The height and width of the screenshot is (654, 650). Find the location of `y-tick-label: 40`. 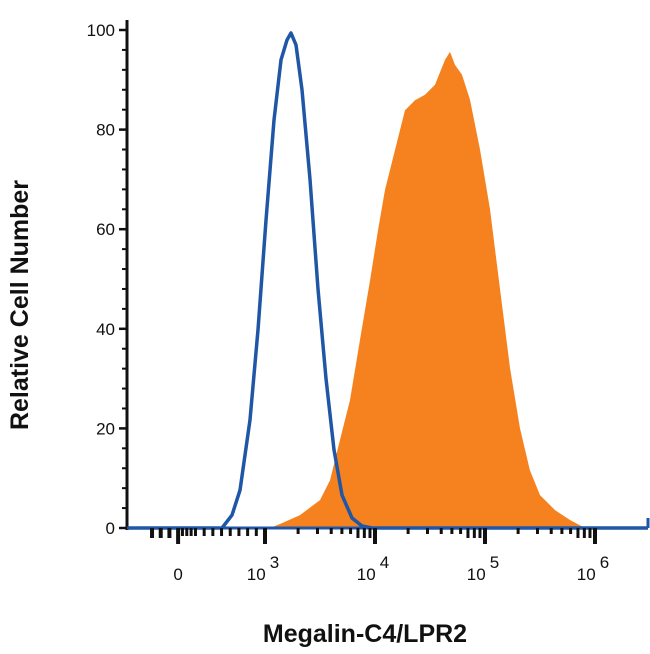

y-tick-label: 40 is located at coordinates (105, 329).